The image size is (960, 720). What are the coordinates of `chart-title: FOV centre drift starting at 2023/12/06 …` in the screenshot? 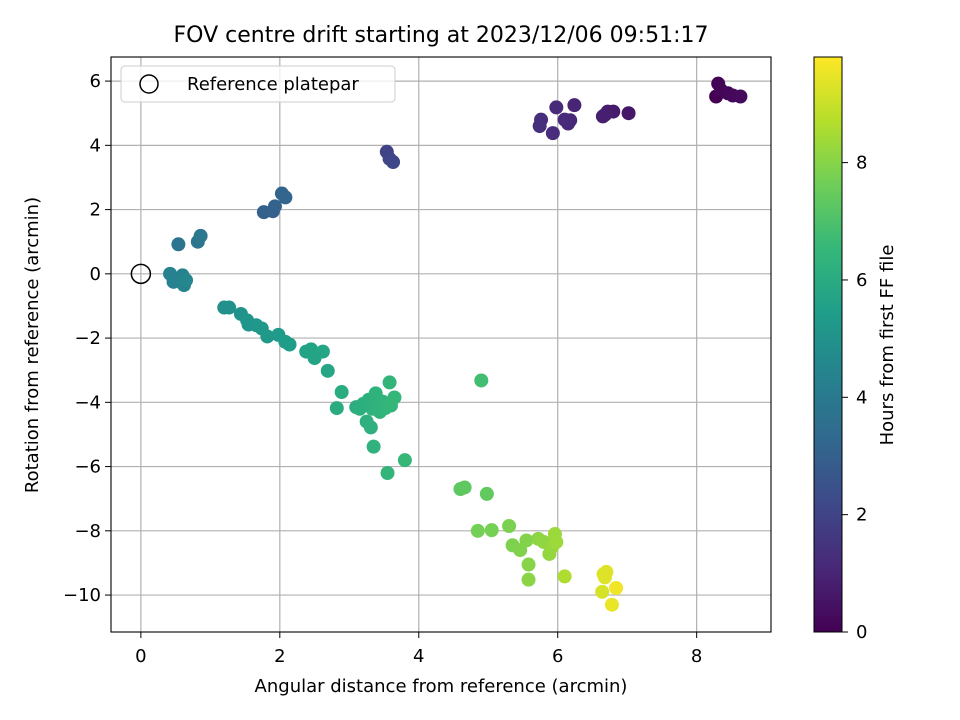 It's located at (441, 35).